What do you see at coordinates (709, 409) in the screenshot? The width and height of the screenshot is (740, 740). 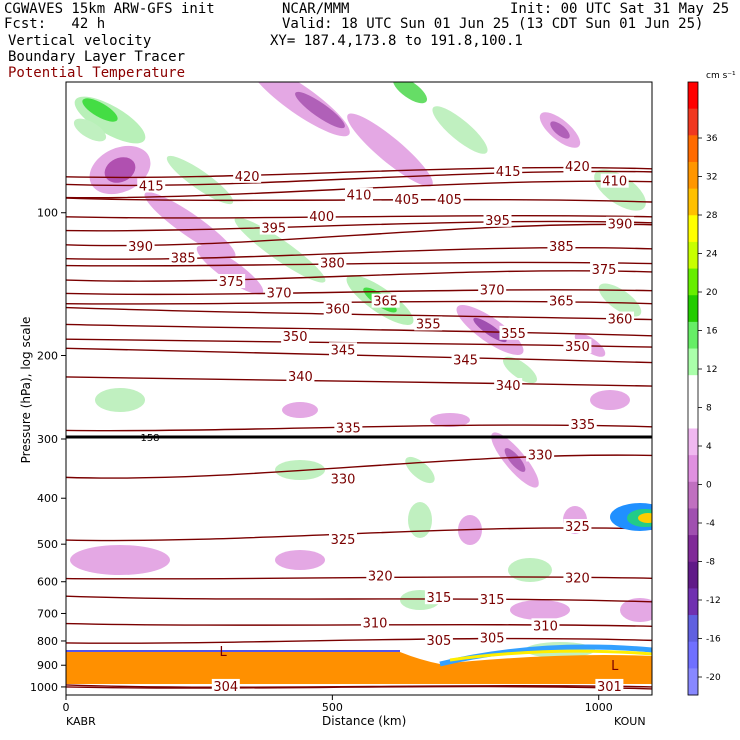 I see `colorbar-label: 8` at bounding box center [709, 409].